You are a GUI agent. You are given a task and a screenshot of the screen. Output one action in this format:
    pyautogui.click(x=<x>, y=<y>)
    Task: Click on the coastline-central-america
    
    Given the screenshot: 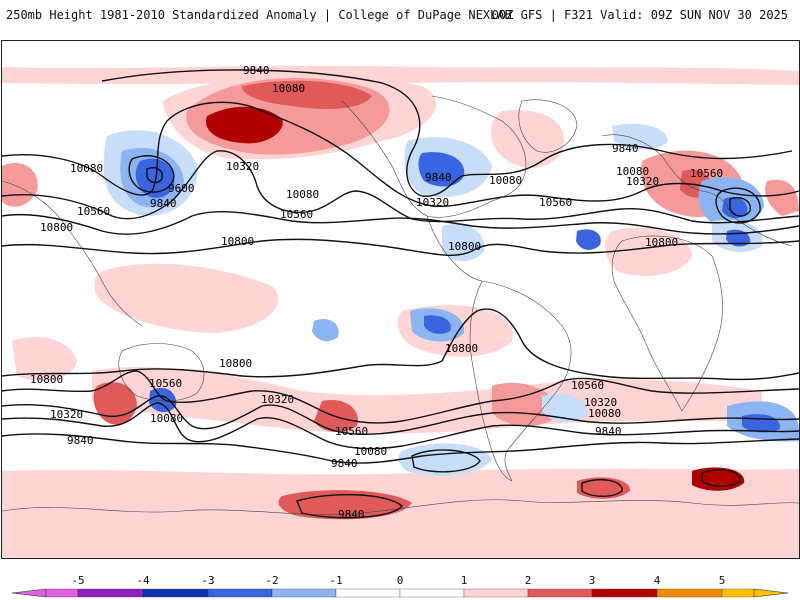 What is the action you would take?
    pyautogui.click(x=454, y=248)
    